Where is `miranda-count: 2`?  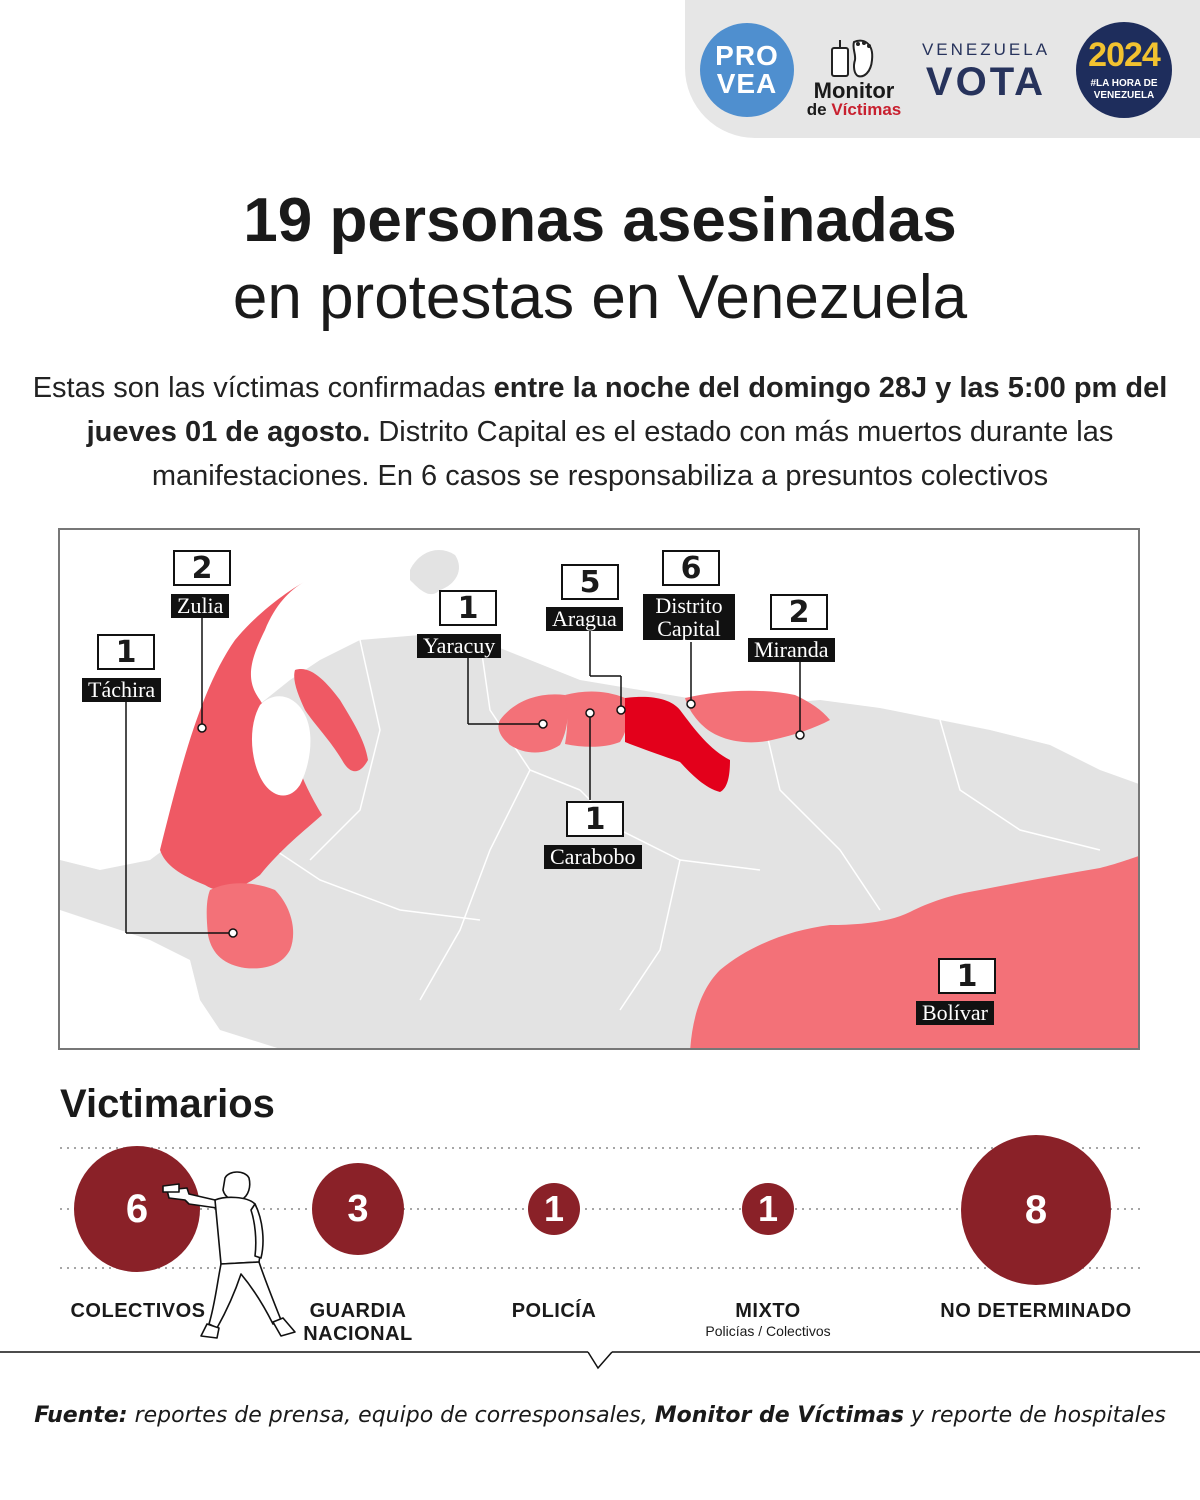 miranda-count: 2 is located at coordinates (799, 612).